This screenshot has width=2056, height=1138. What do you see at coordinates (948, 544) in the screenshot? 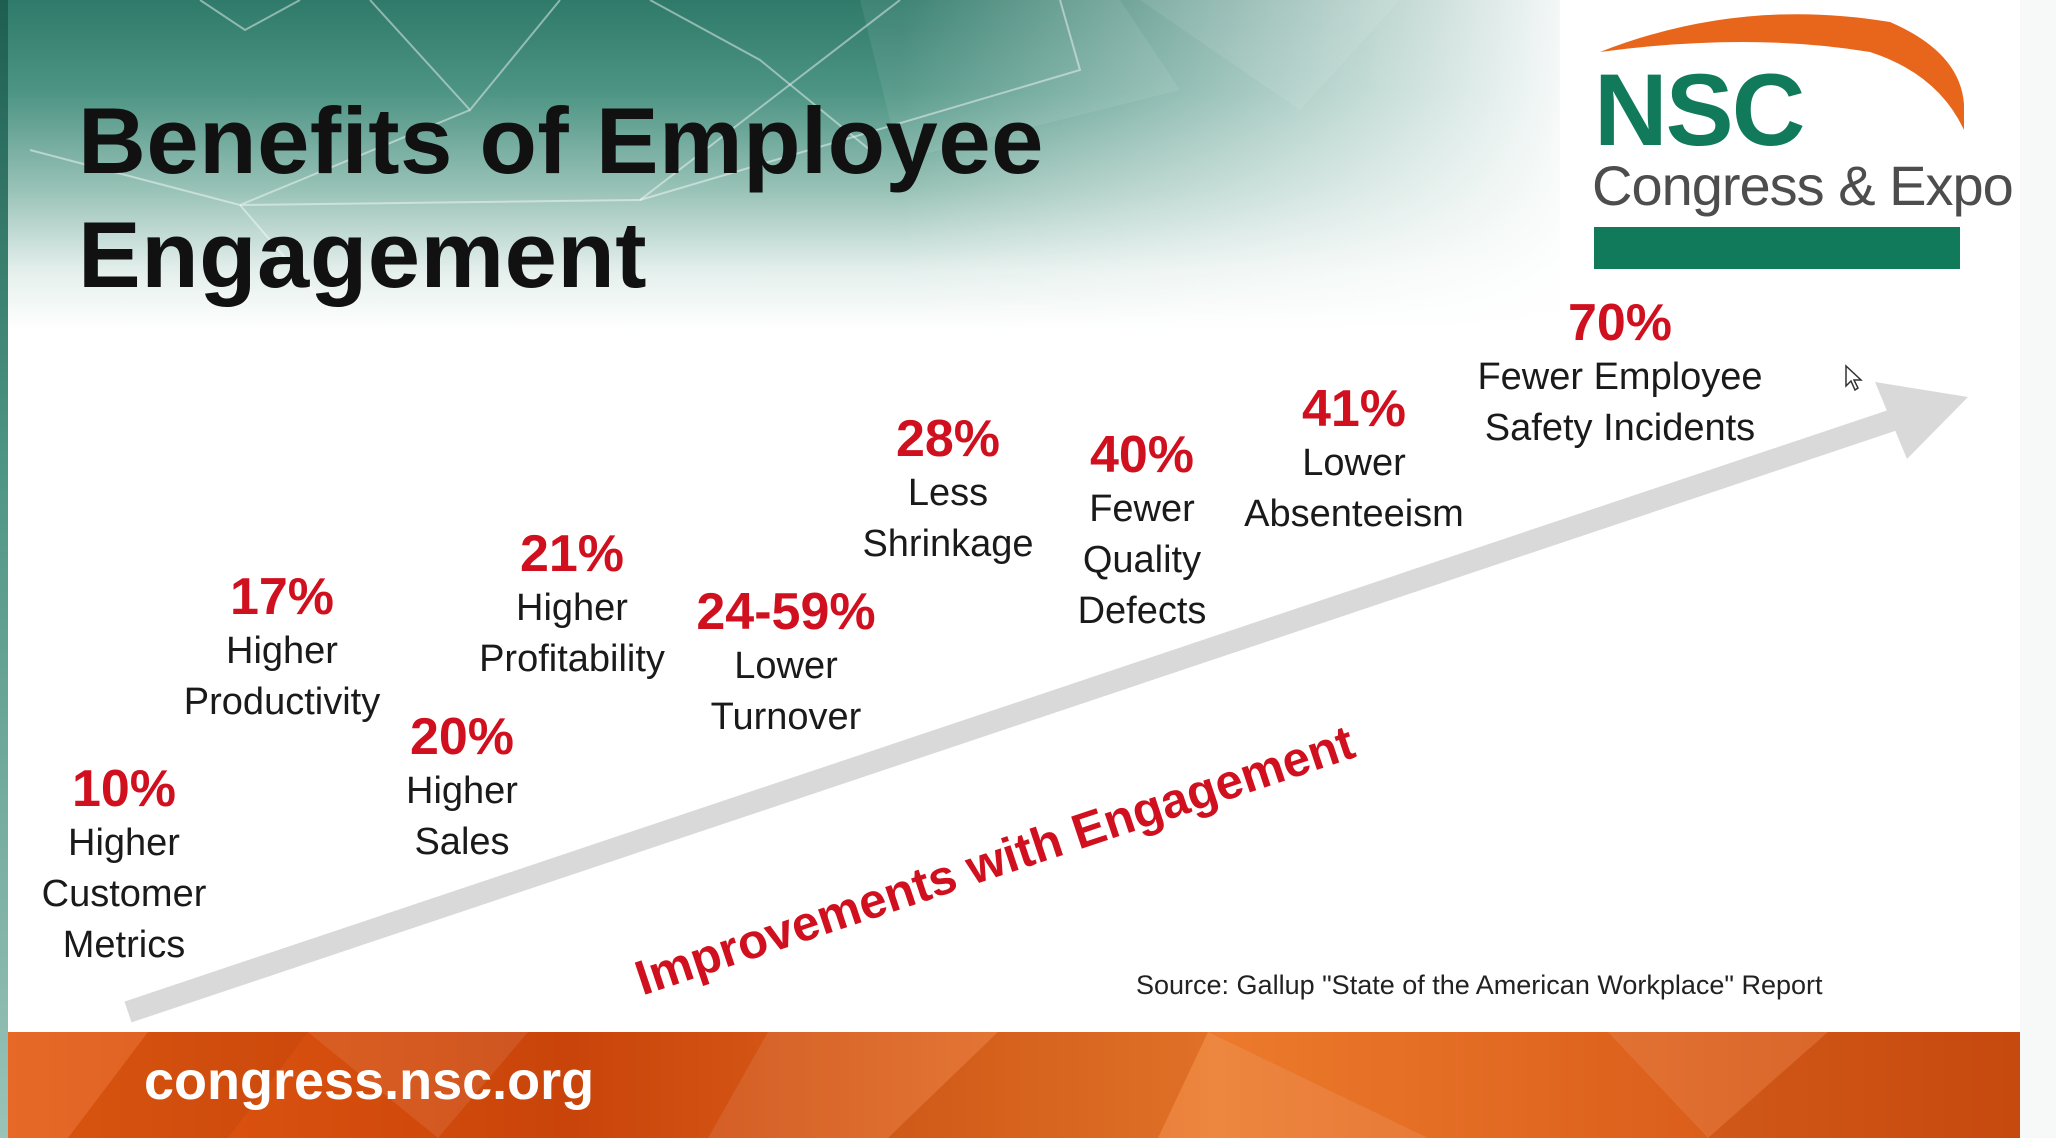
I see `stat-label-line: Shrinkage` at bounding box center [948, 544].